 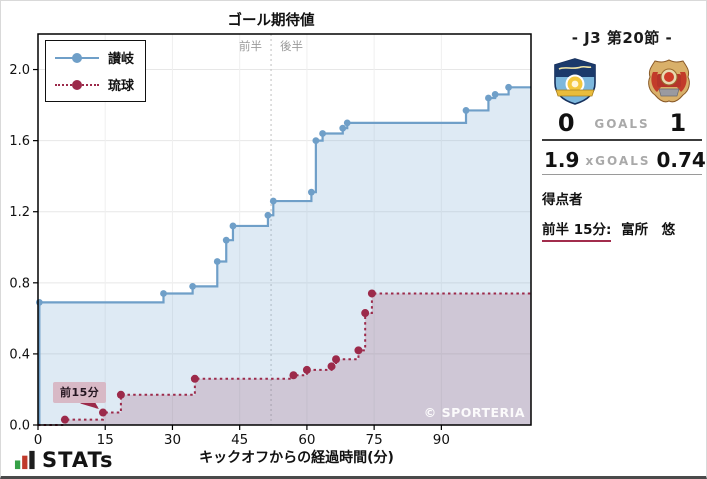 What do you see at coordinates (577, 232) in the screenshot?
I see `scorer-time: 前半 15分:` at bounding box center [577, 232].